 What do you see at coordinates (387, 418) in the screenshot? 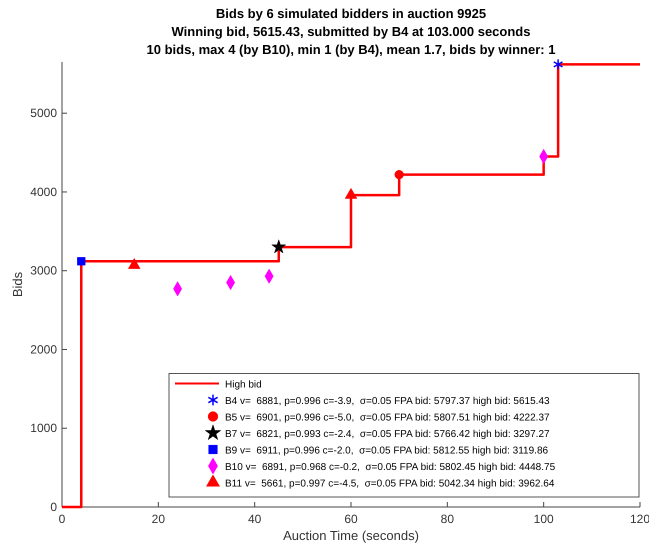
I see `legend-label: B5 v= 6901, p=0.996 c=-5.0, σ=0.05 FPA bid: 5807.51 high bid: 4222.37` at bounding box center [387, 418].